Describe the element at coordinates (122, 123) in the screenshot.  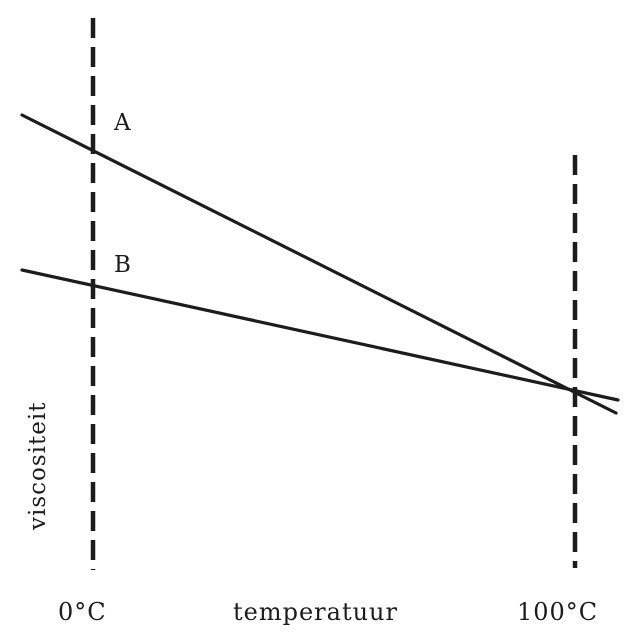
I see `line-a-label: A` at that location.